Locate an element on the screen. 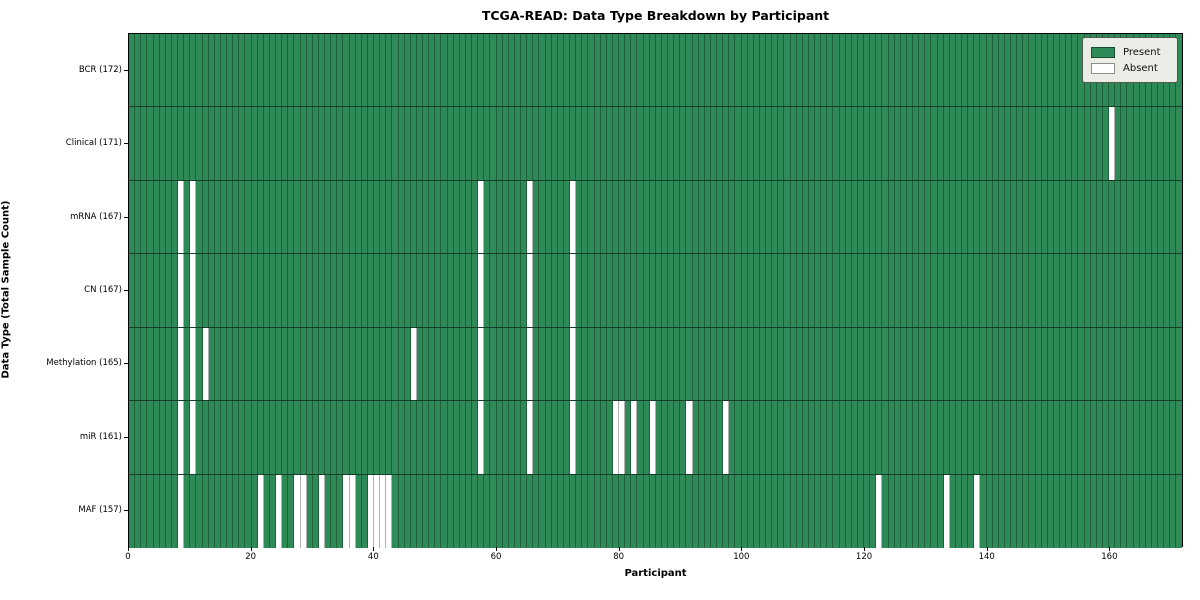  legend: Present Absent is located at coordinates (1130, 60).